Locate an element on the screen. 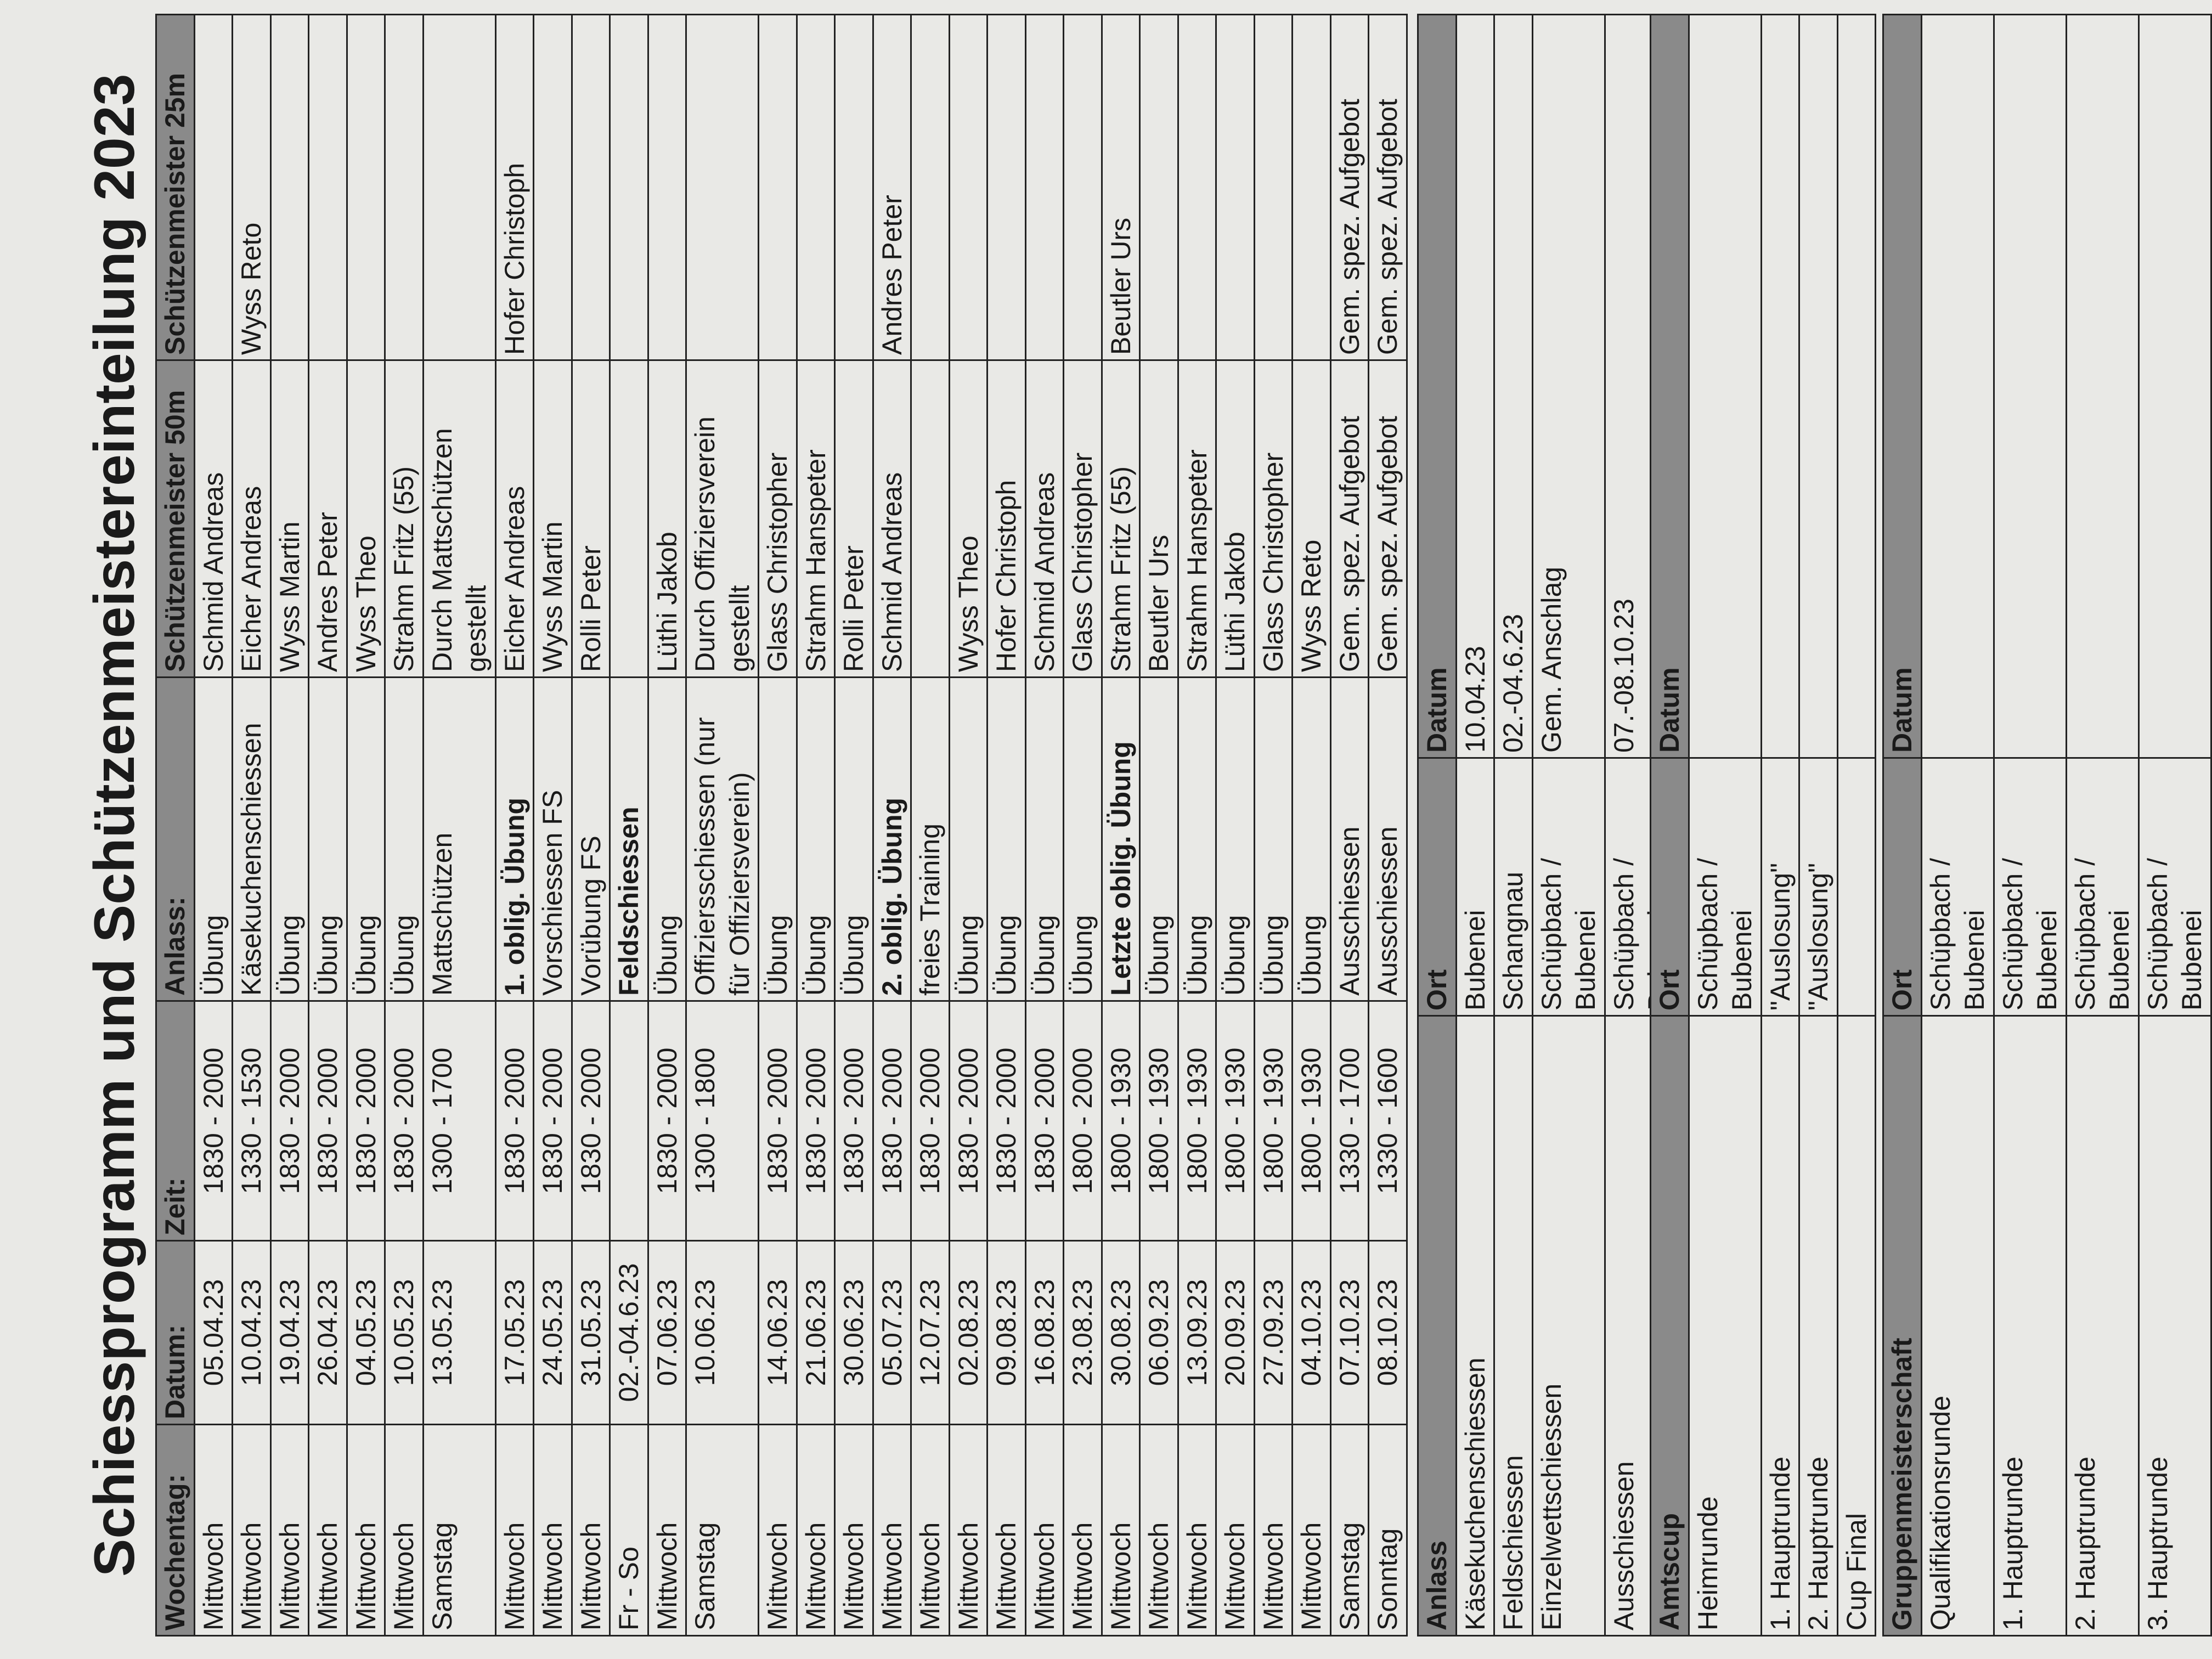 The width and height of the screenshot is (2212, 1659). cell: Einzelwettschiessen is located at coordinates (1568, 1325).